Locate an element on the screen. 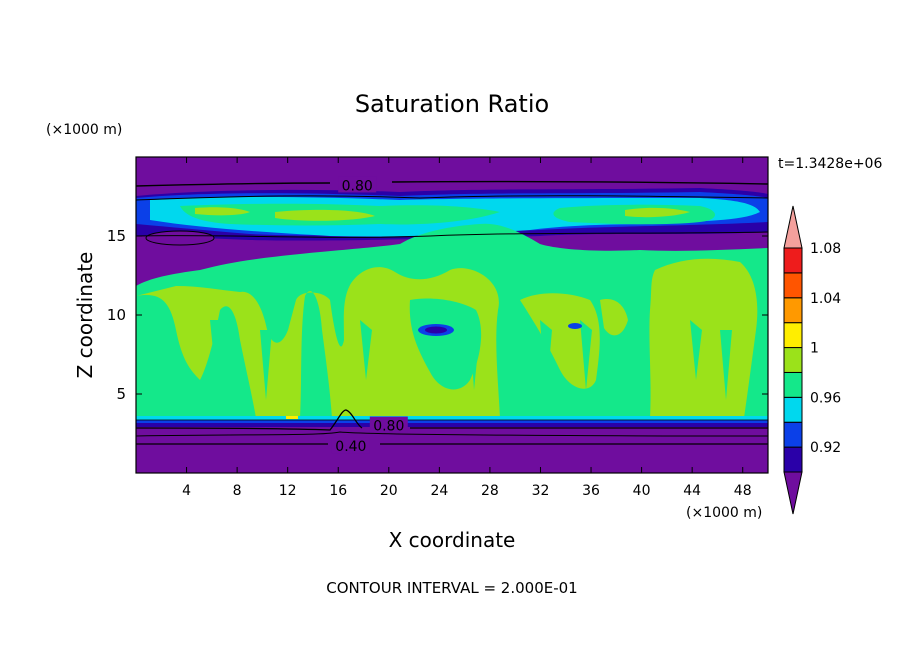  contour-line-mid is located at coordinates (452, 434).